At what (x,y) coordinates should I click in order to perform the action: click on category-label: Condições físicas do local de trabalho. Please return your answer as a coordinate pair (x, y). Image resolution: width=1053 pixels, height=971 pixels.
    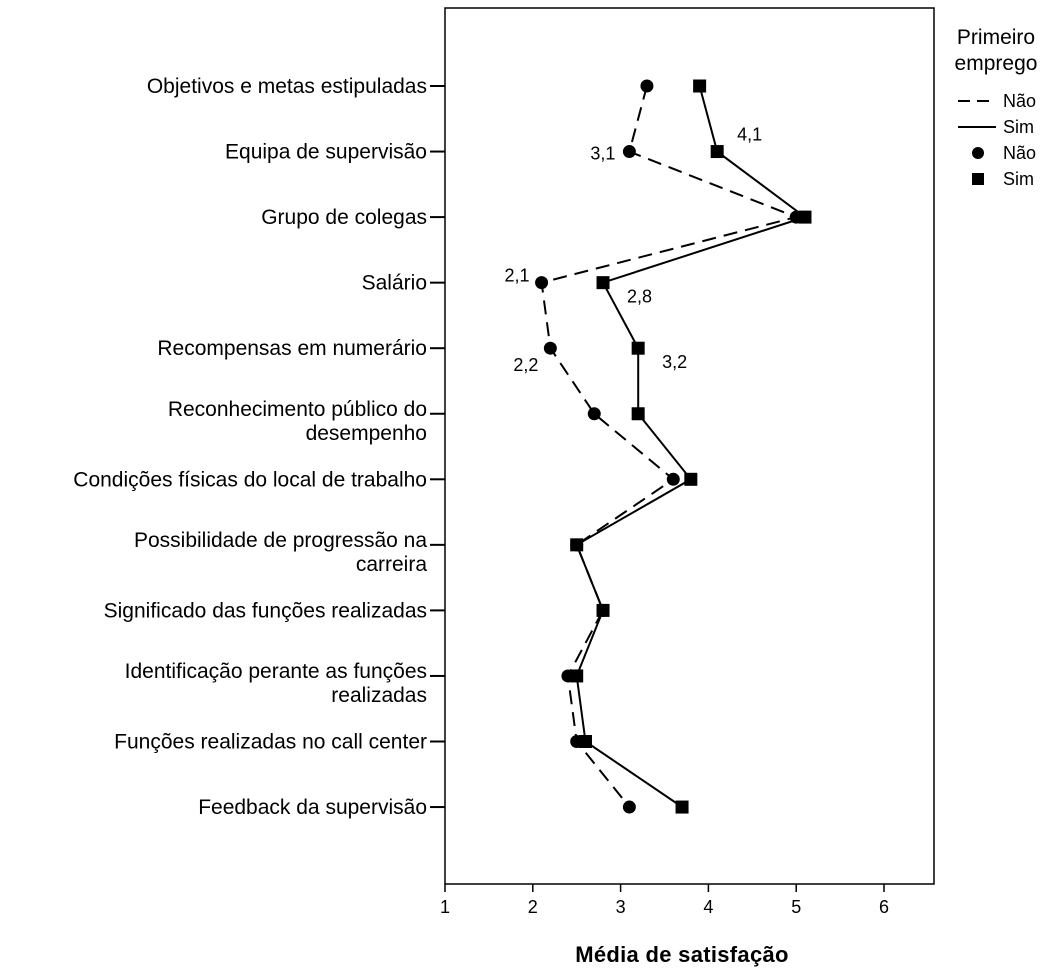
    Looking at the image, I should click on (250, 479).